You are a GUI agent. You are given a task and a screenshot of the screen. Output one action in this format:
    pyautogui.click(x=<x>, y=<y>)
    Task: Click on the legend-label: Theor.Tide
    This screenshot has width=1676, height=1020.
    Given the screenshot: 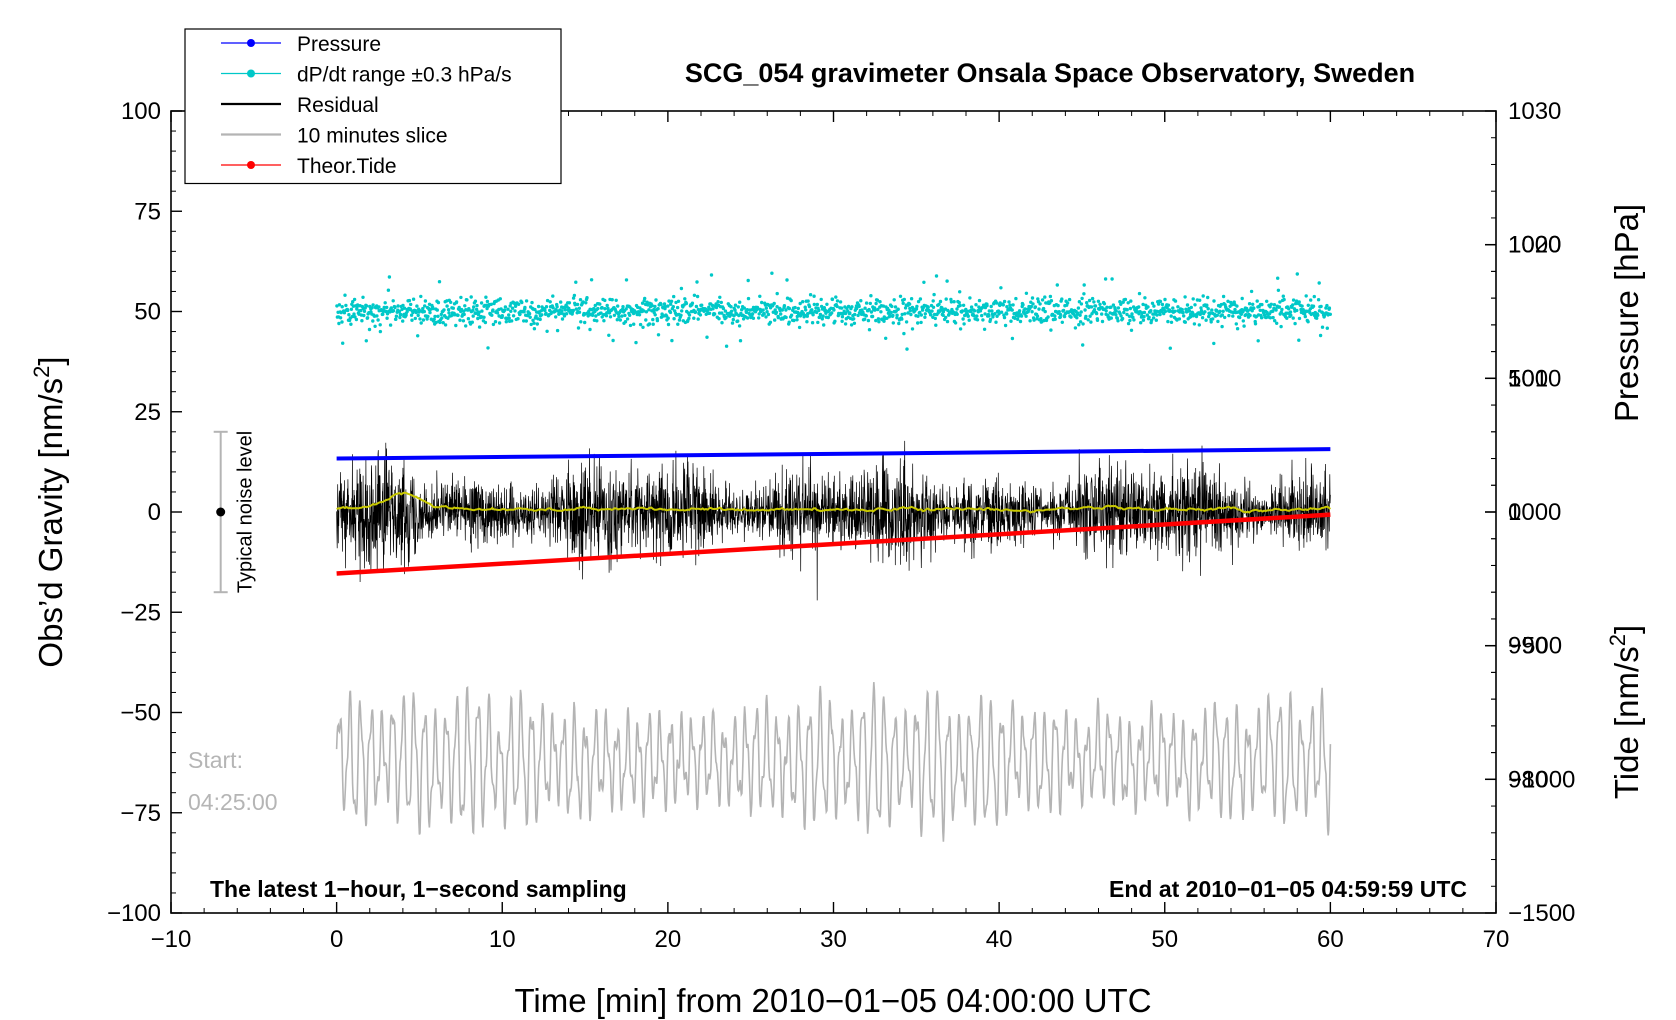 What is the action you would take?
    pyautogui.click(x=347, y=166)
    